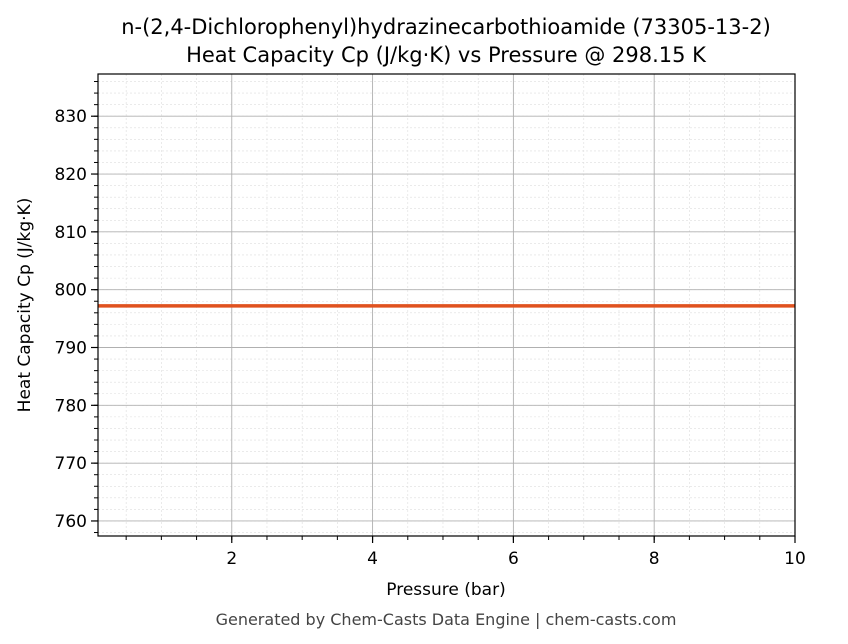 This screenshot has width=848, height=644. What do you see at coordinates (71, 406) in the screenshot?
I see `y-tick-label: 780` at bounding box center [71, 406].